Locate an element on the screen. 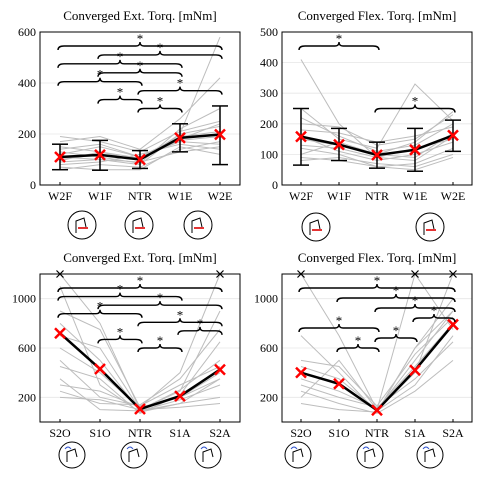 The width and height of the screenshot is (483, 481). x-tick-label: W1E is located at coordinates (180, 196).